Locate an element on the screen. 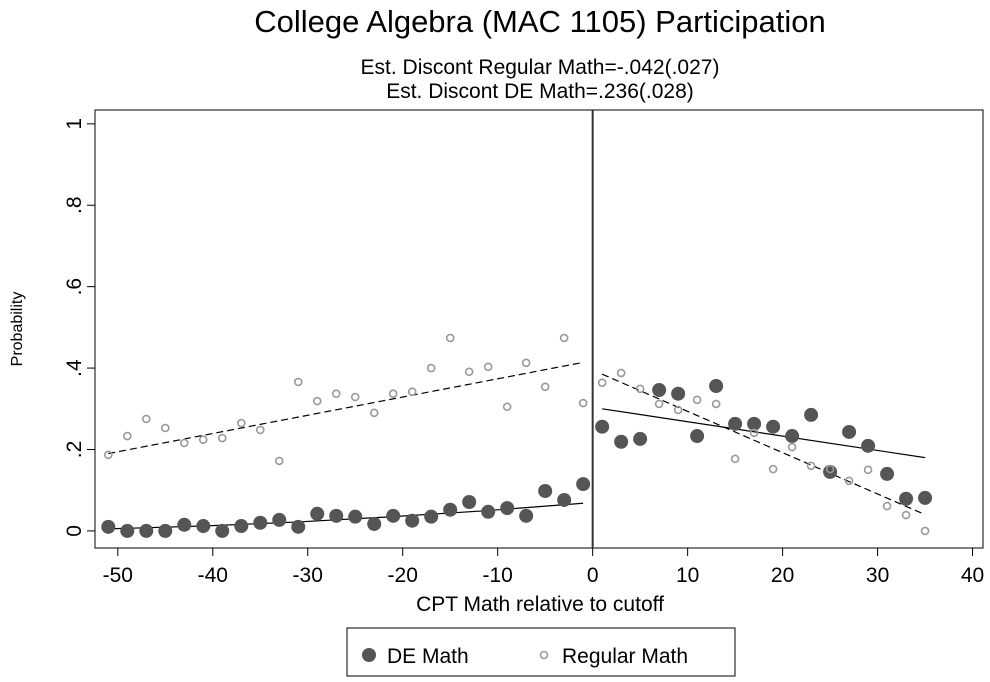 This screenshot has width=990, height=682. x-tick-label: -30 is located at coordinates (308, 575).